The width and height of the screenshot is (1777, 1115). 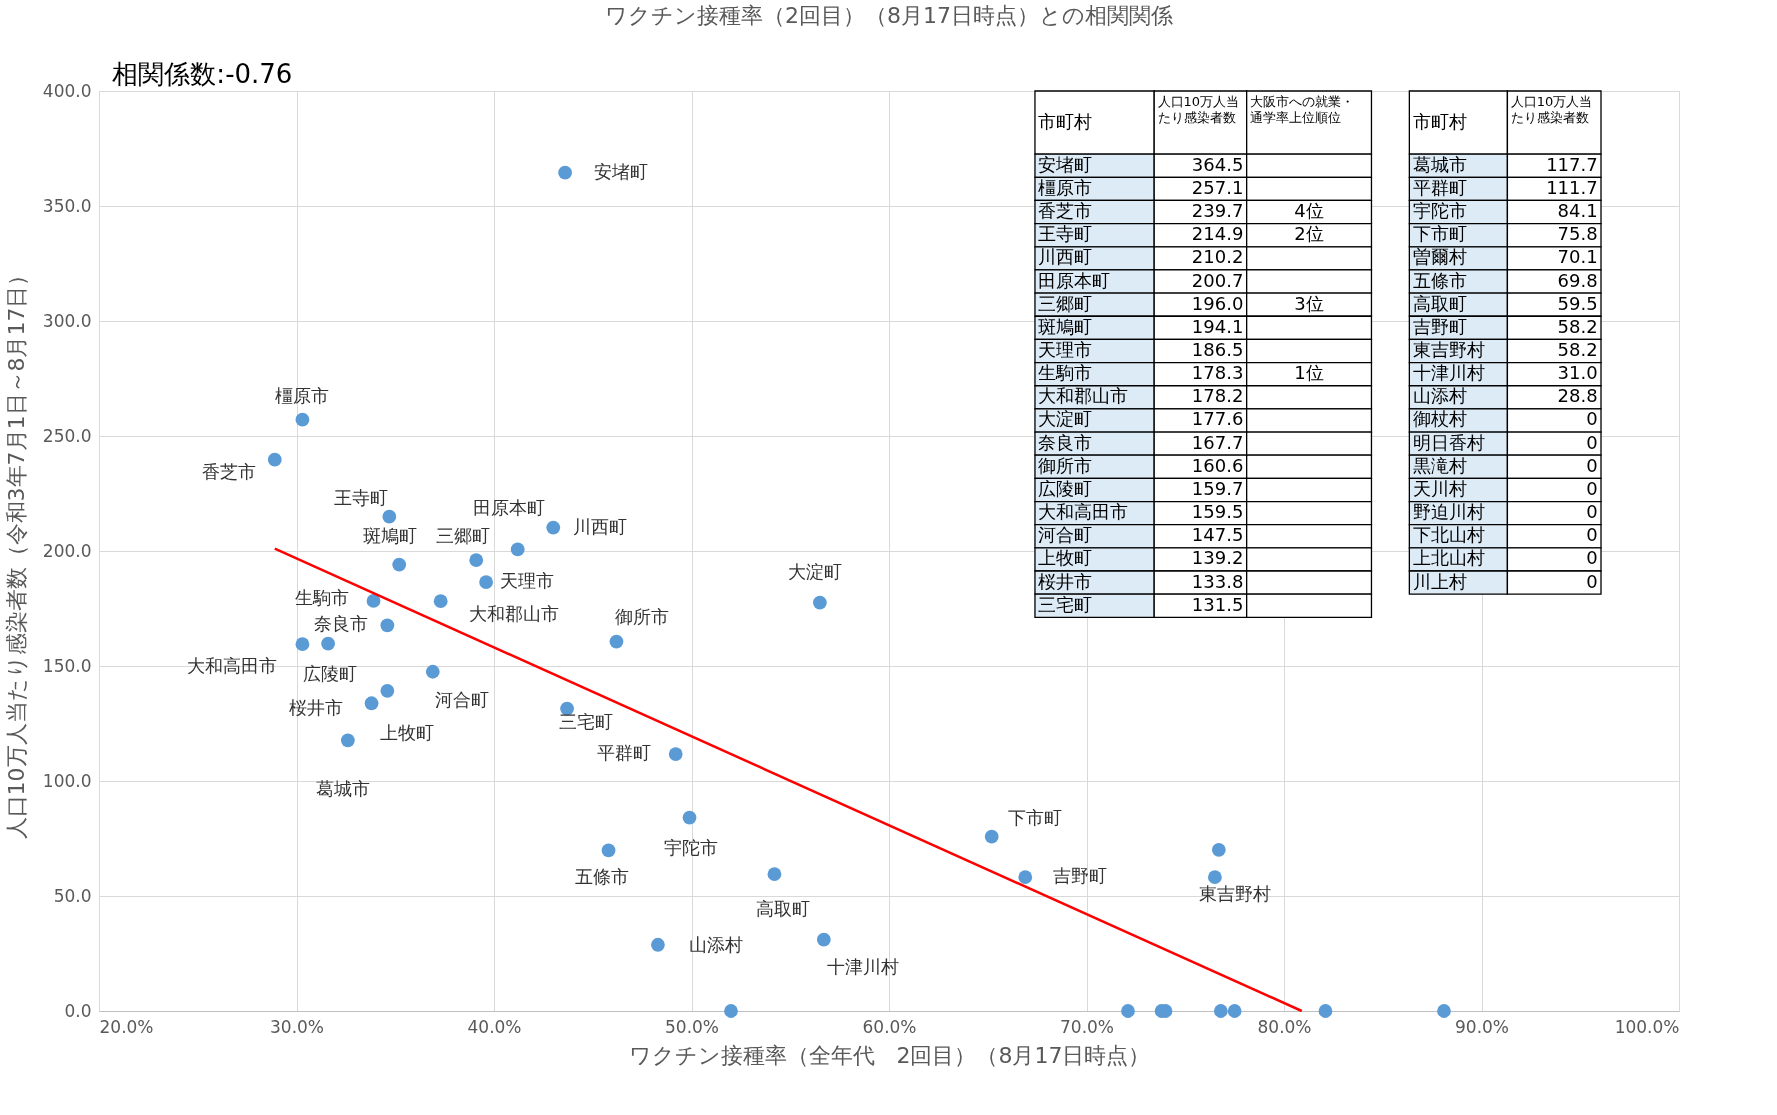 I want to click on annotation: 186.5, so click(x=1217, y=349).